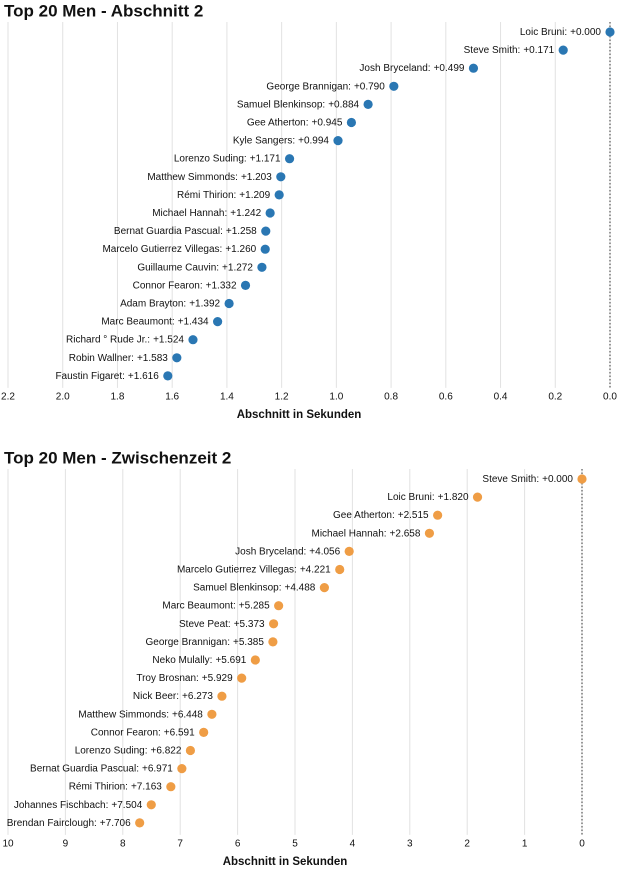 Image resolution: width=620 pixels, height=896 pixels. Describe the element at coordinates (137, 321) in the screenshot. I see `category-label: Marc Beaumont:` at that location.